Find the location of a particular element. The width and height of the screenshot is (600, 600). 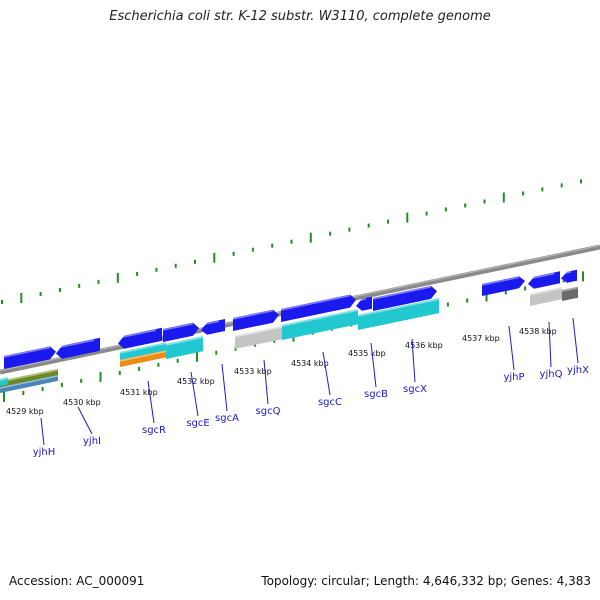

gene-label: yjhQ is located at coordinates (551, 374).